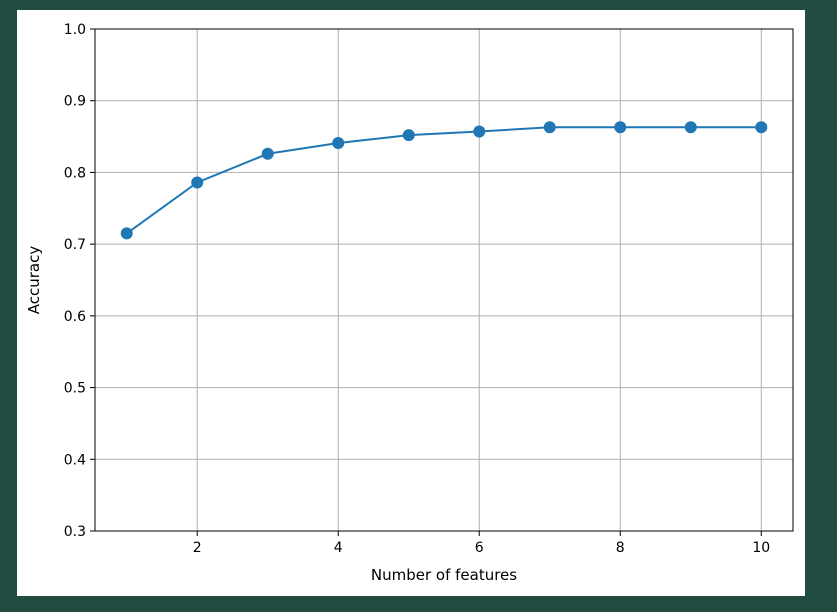  Describe the element at coordinates (75, 30) in the screenshot. I see `y-tick-label: 1.0` at that location.